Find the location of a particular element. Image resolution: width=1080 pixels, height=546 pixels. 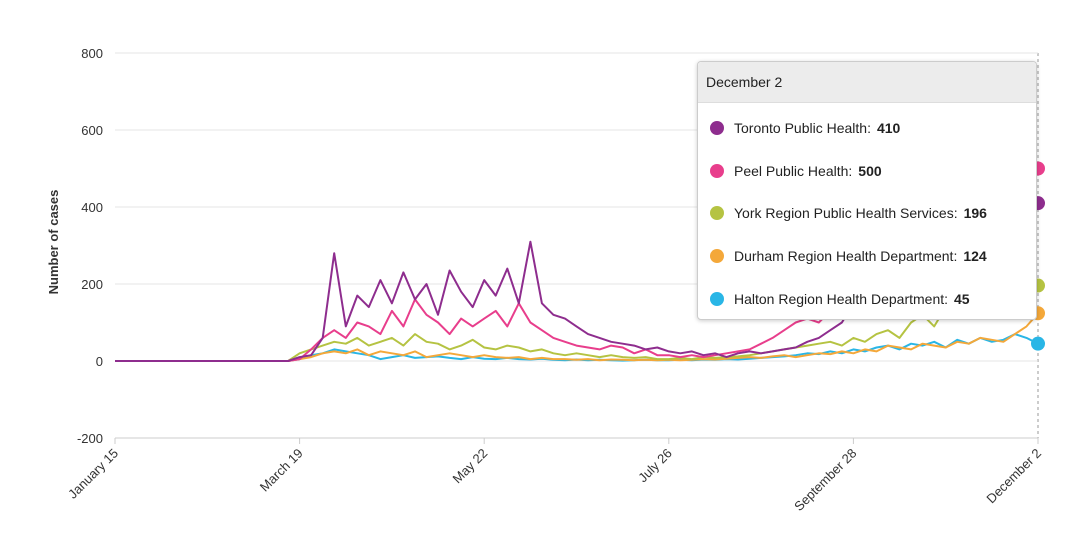

tooltip-series-name: Halton Region Health Department is located at coordinates (841, 299).